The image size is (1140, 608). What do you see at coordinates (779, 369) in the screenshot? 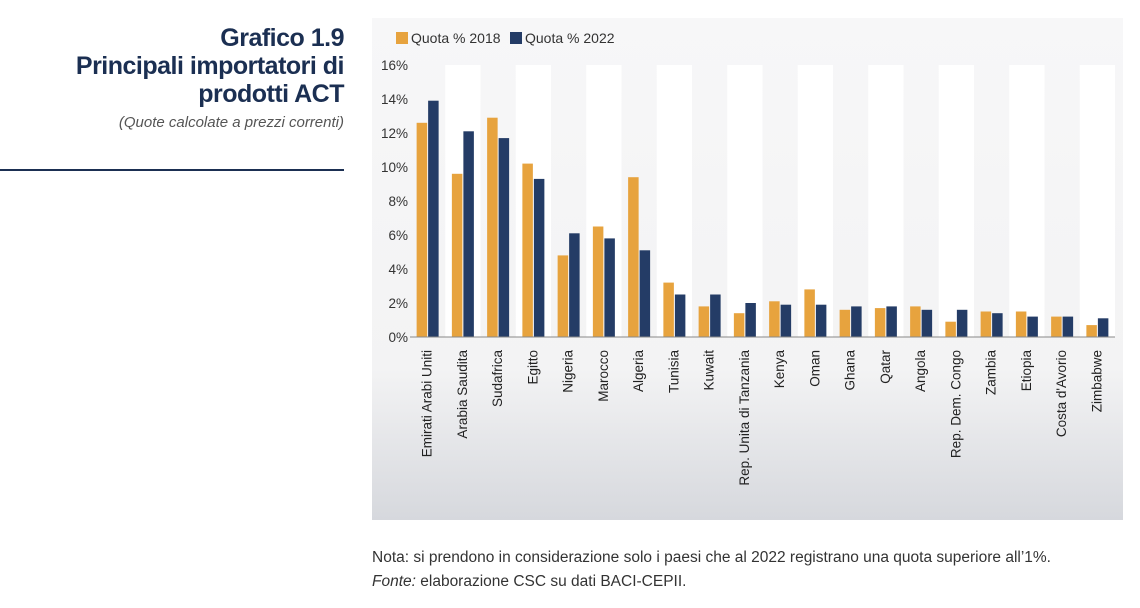
I see `category-label: Kenya` at bounding box center [779, 369].